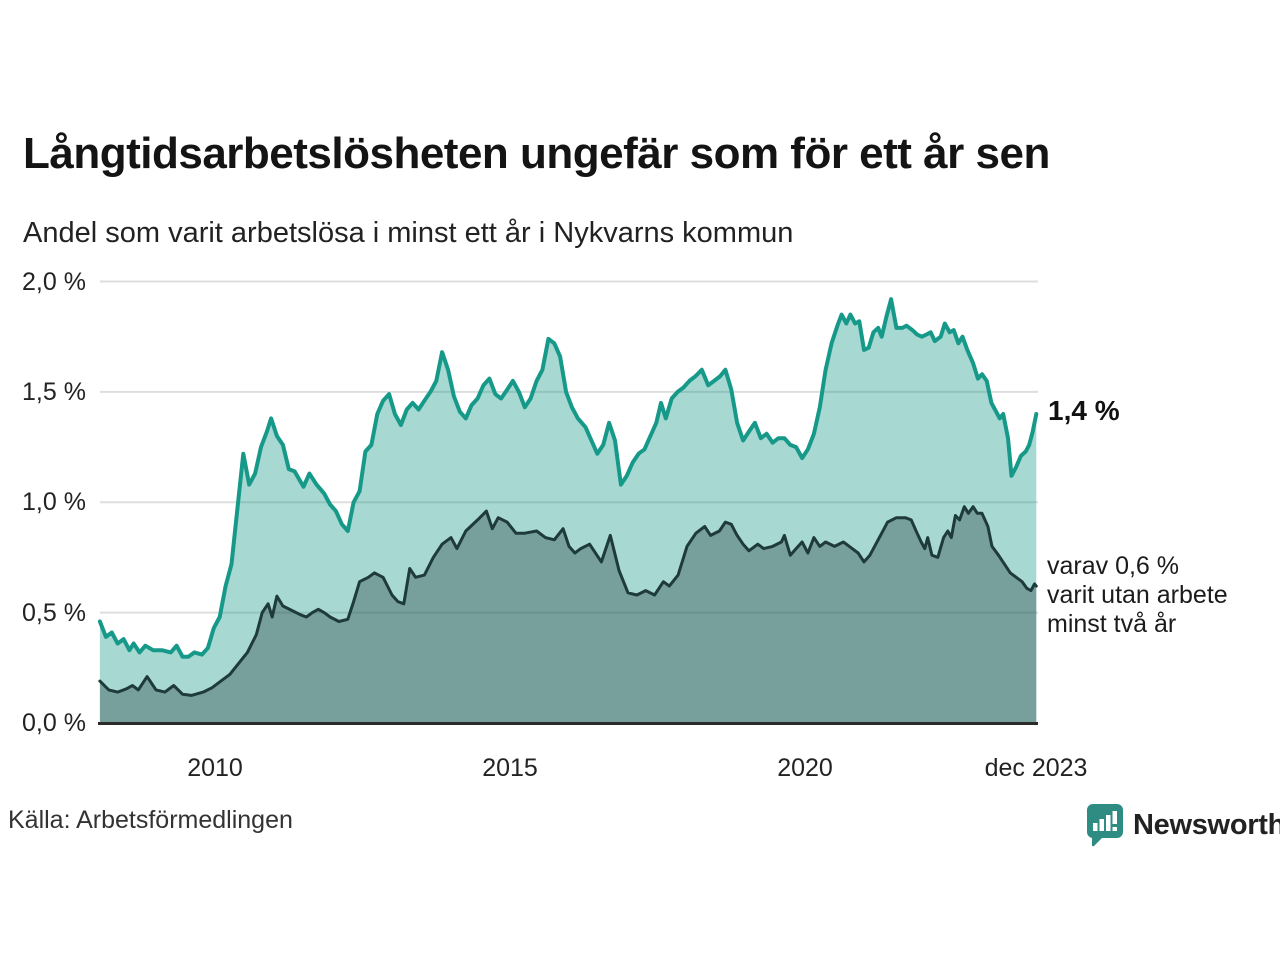 The width and height of the screenshot is (1280, 960). Describe the element at coordinates (54, 613) in the screenshot. I see `y-axis-tick-label: 0,5 %` at that location.